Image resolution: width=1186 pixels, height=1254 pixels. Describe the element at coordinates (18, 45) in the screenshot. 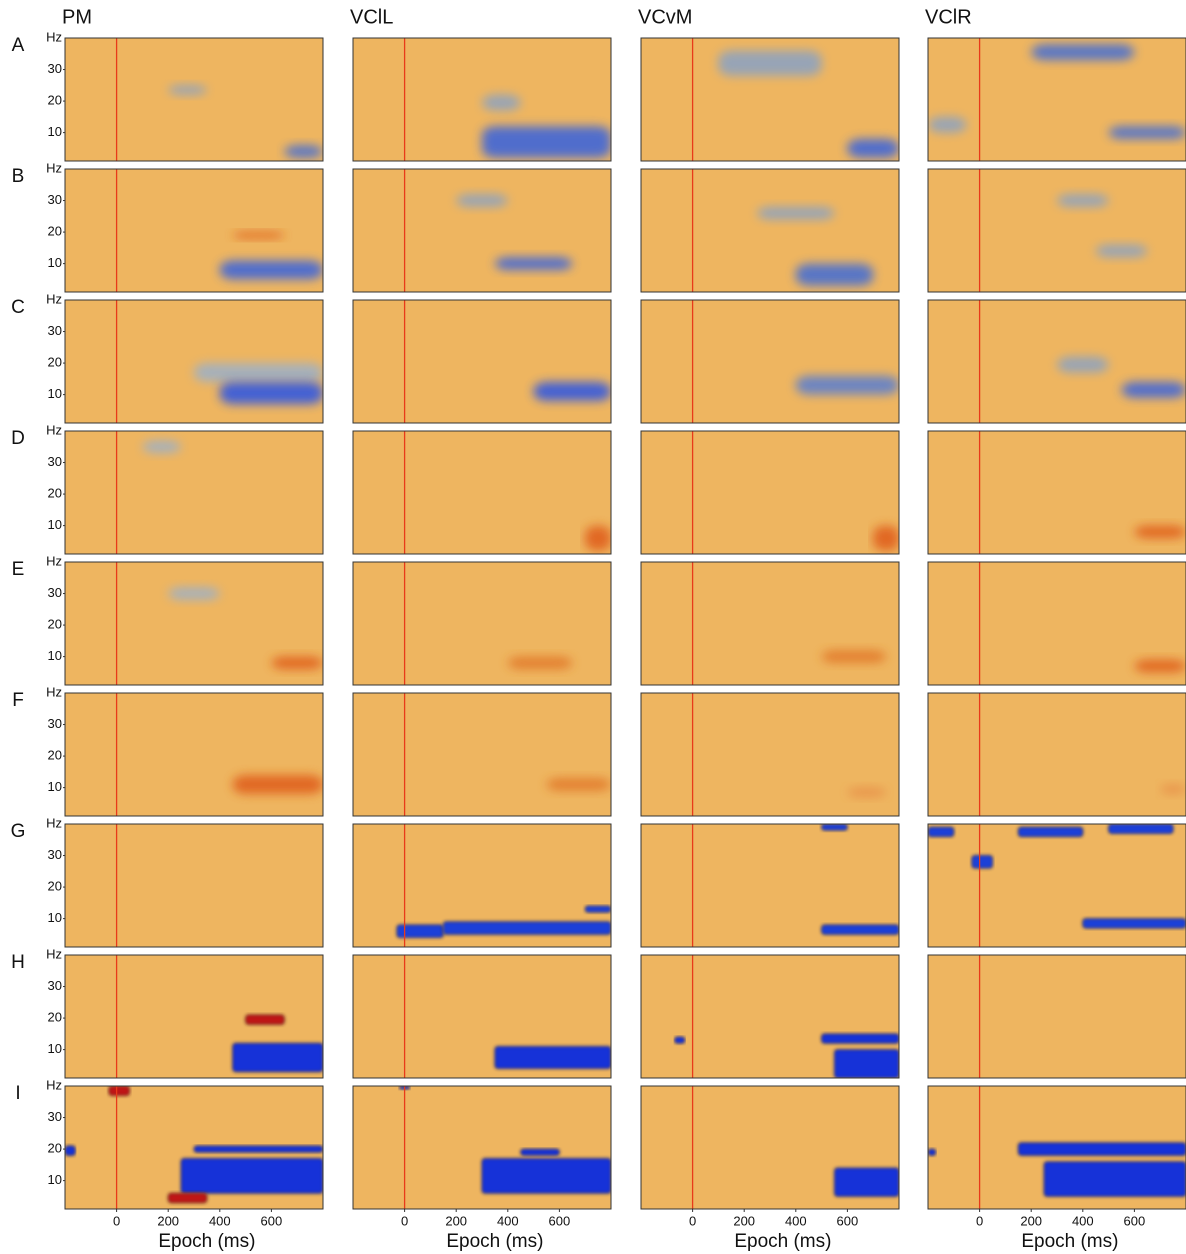

I see `row-label: A` at that location.